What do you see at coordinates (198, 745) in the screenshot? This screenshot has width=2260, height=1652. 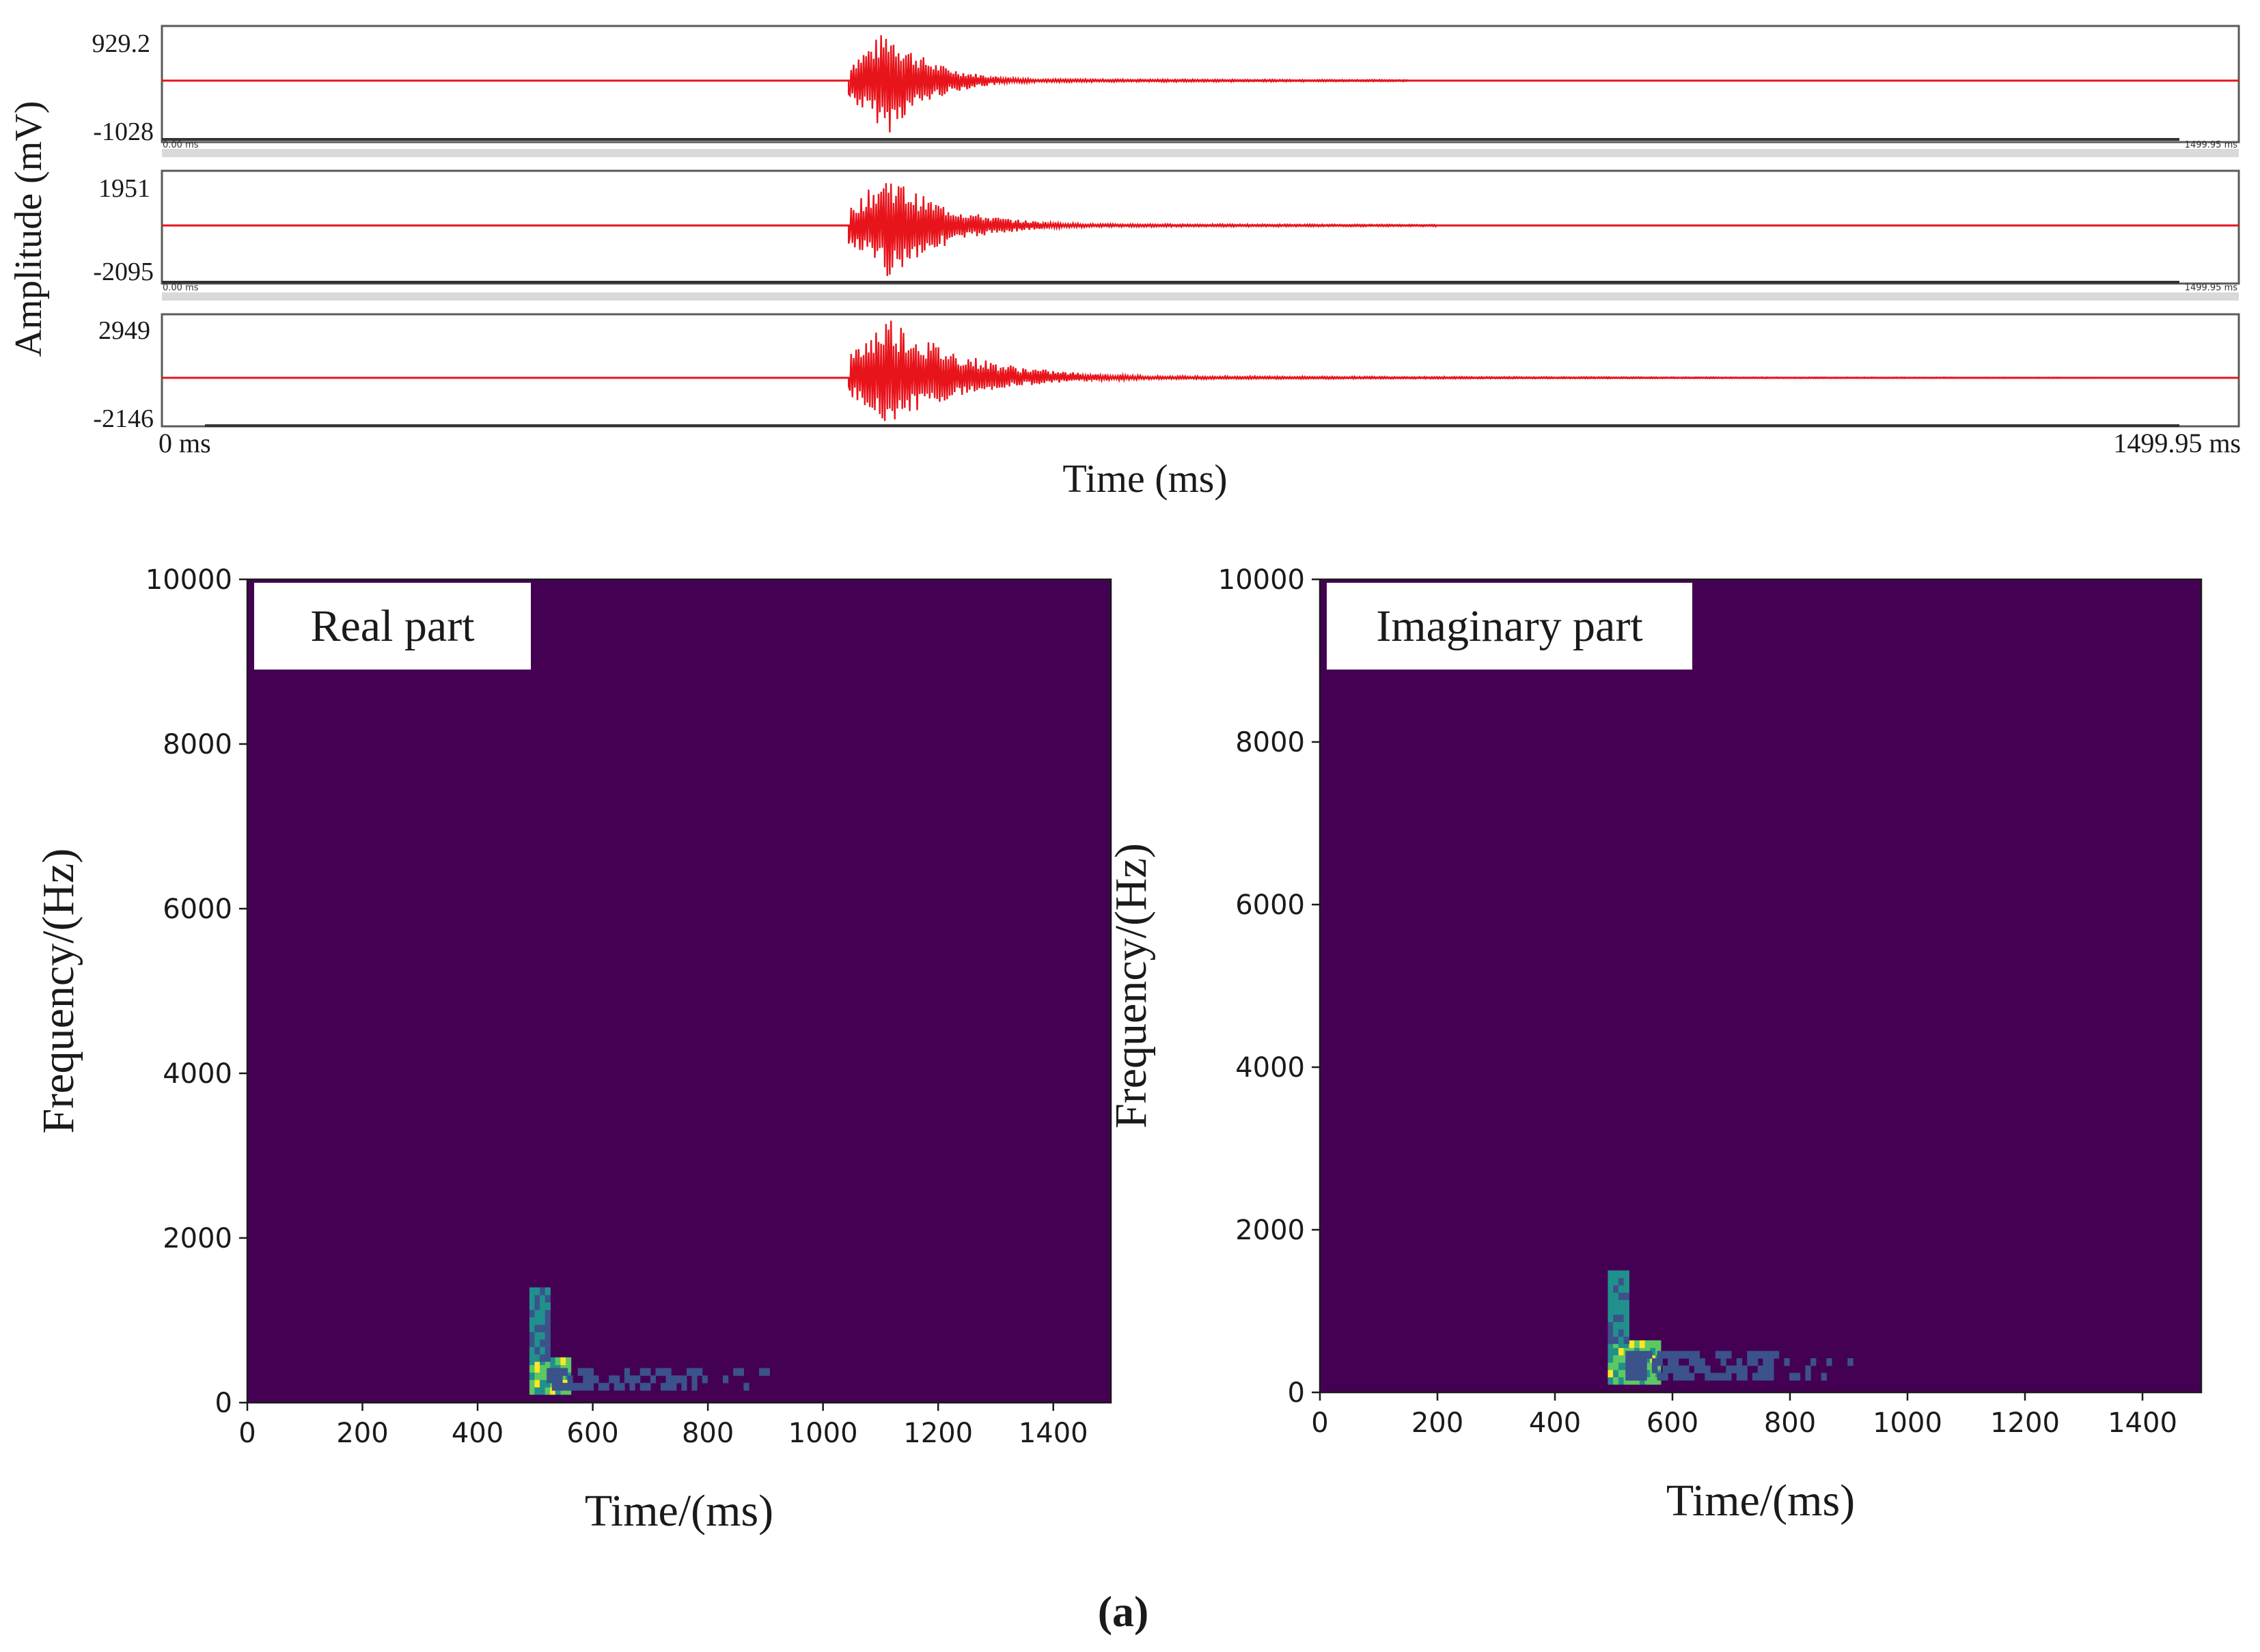 I see `y-tick-label: 8000` at bounding box center [198, 745].